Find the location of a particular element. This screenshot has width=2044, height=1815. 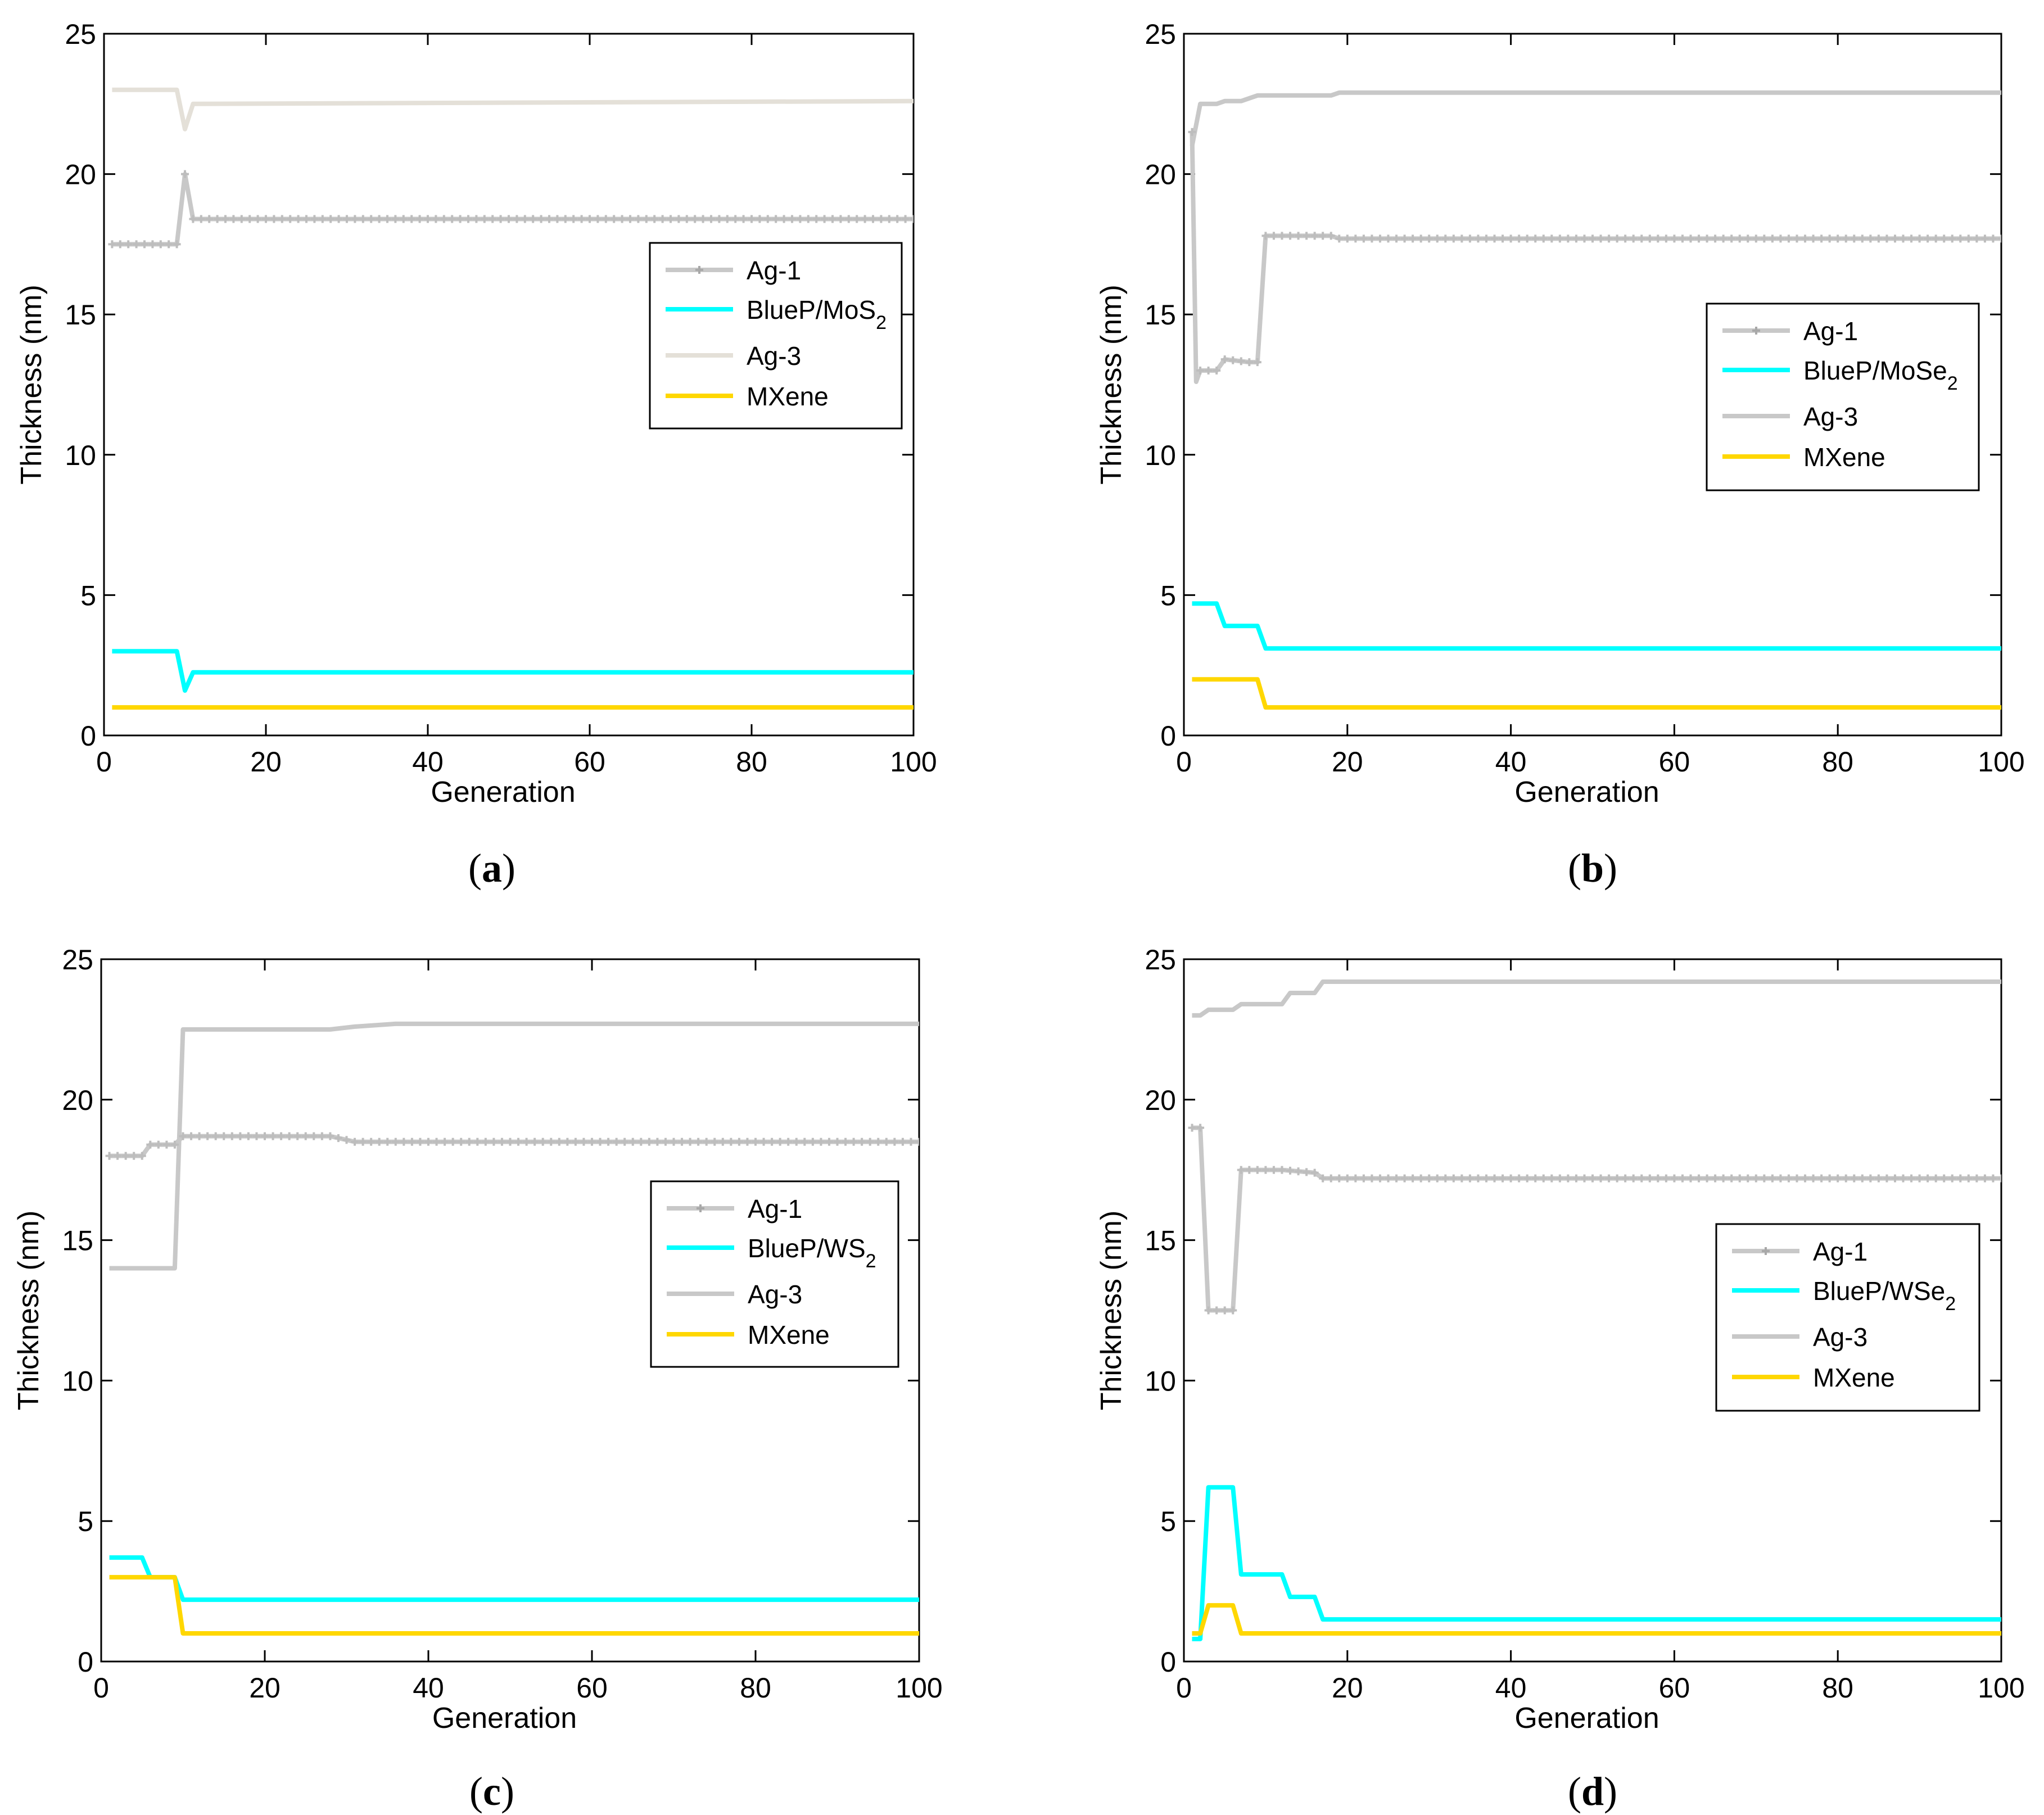

y-tick-label: 20 is located at coordinates (78, 1100).